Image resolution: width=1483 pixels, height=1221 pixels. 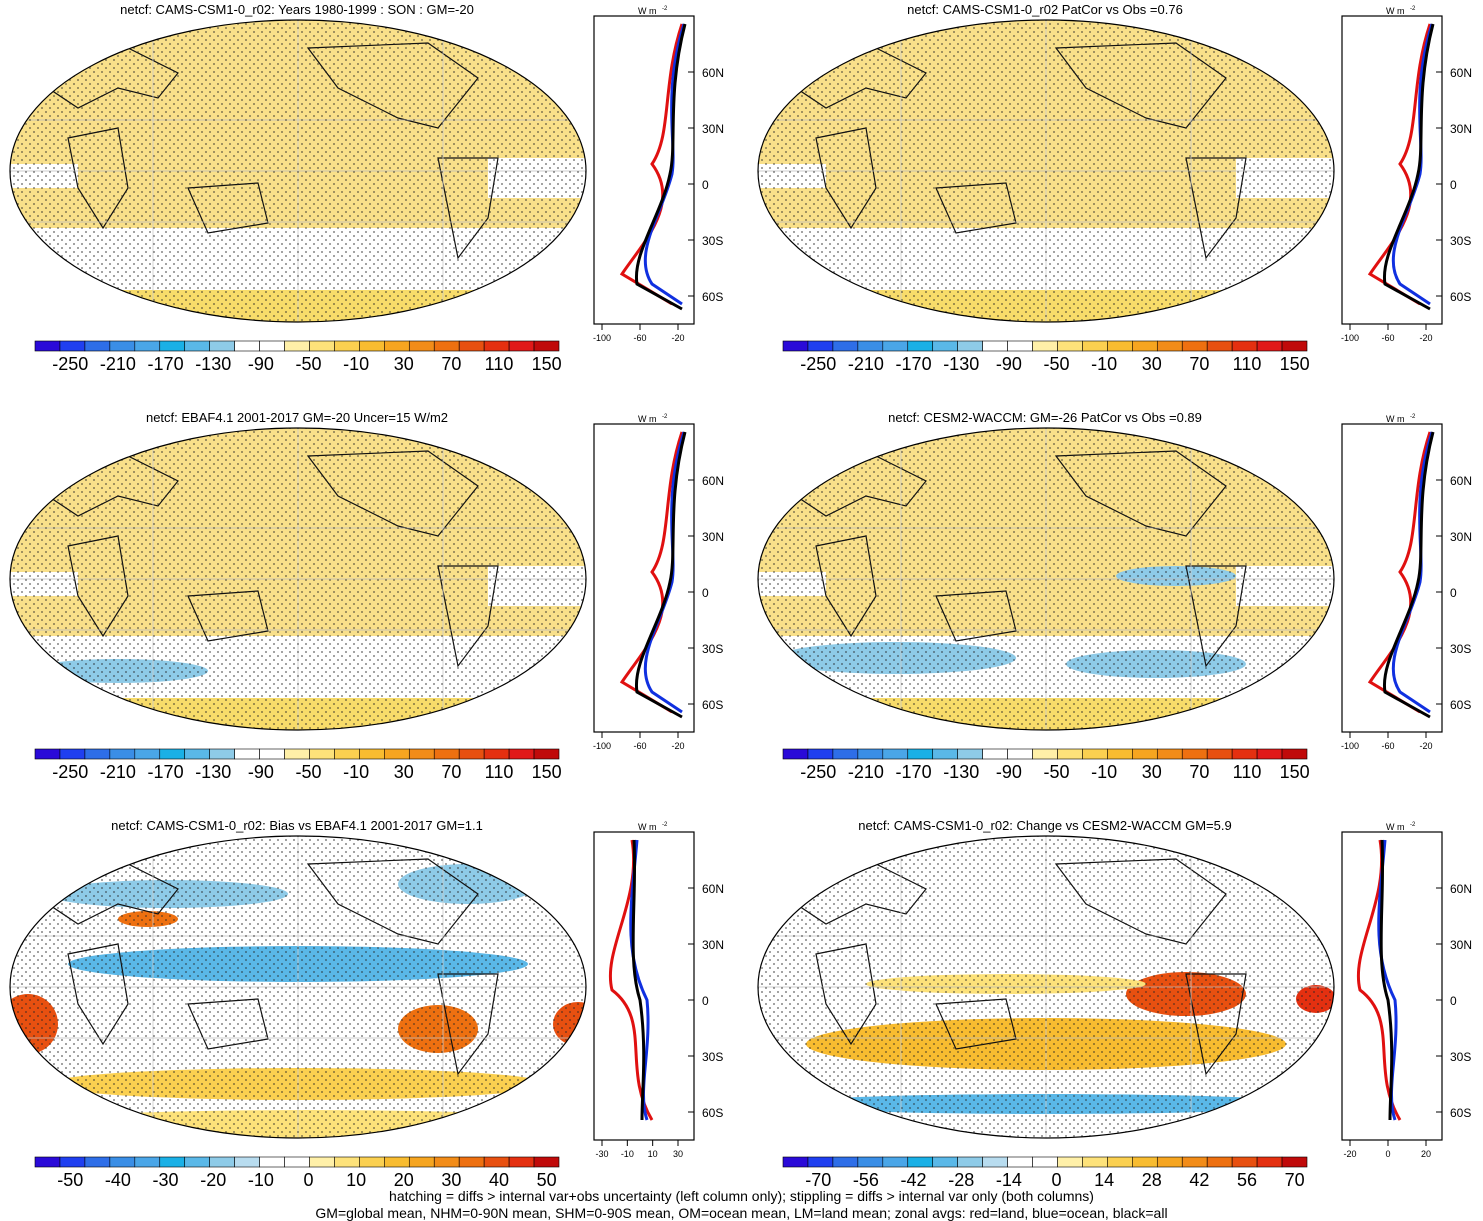 What do you see at coordinates (403, 1180) in the screenshot?
I see `colorbar-tick-label: 20` at bounding box center [403, 1180].